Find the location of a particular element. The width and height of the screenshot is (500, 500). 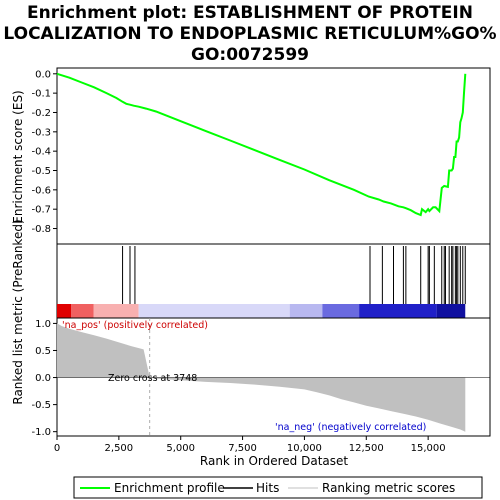

es-y-tick-label: -0.1 is located at coordinates (41, 94).